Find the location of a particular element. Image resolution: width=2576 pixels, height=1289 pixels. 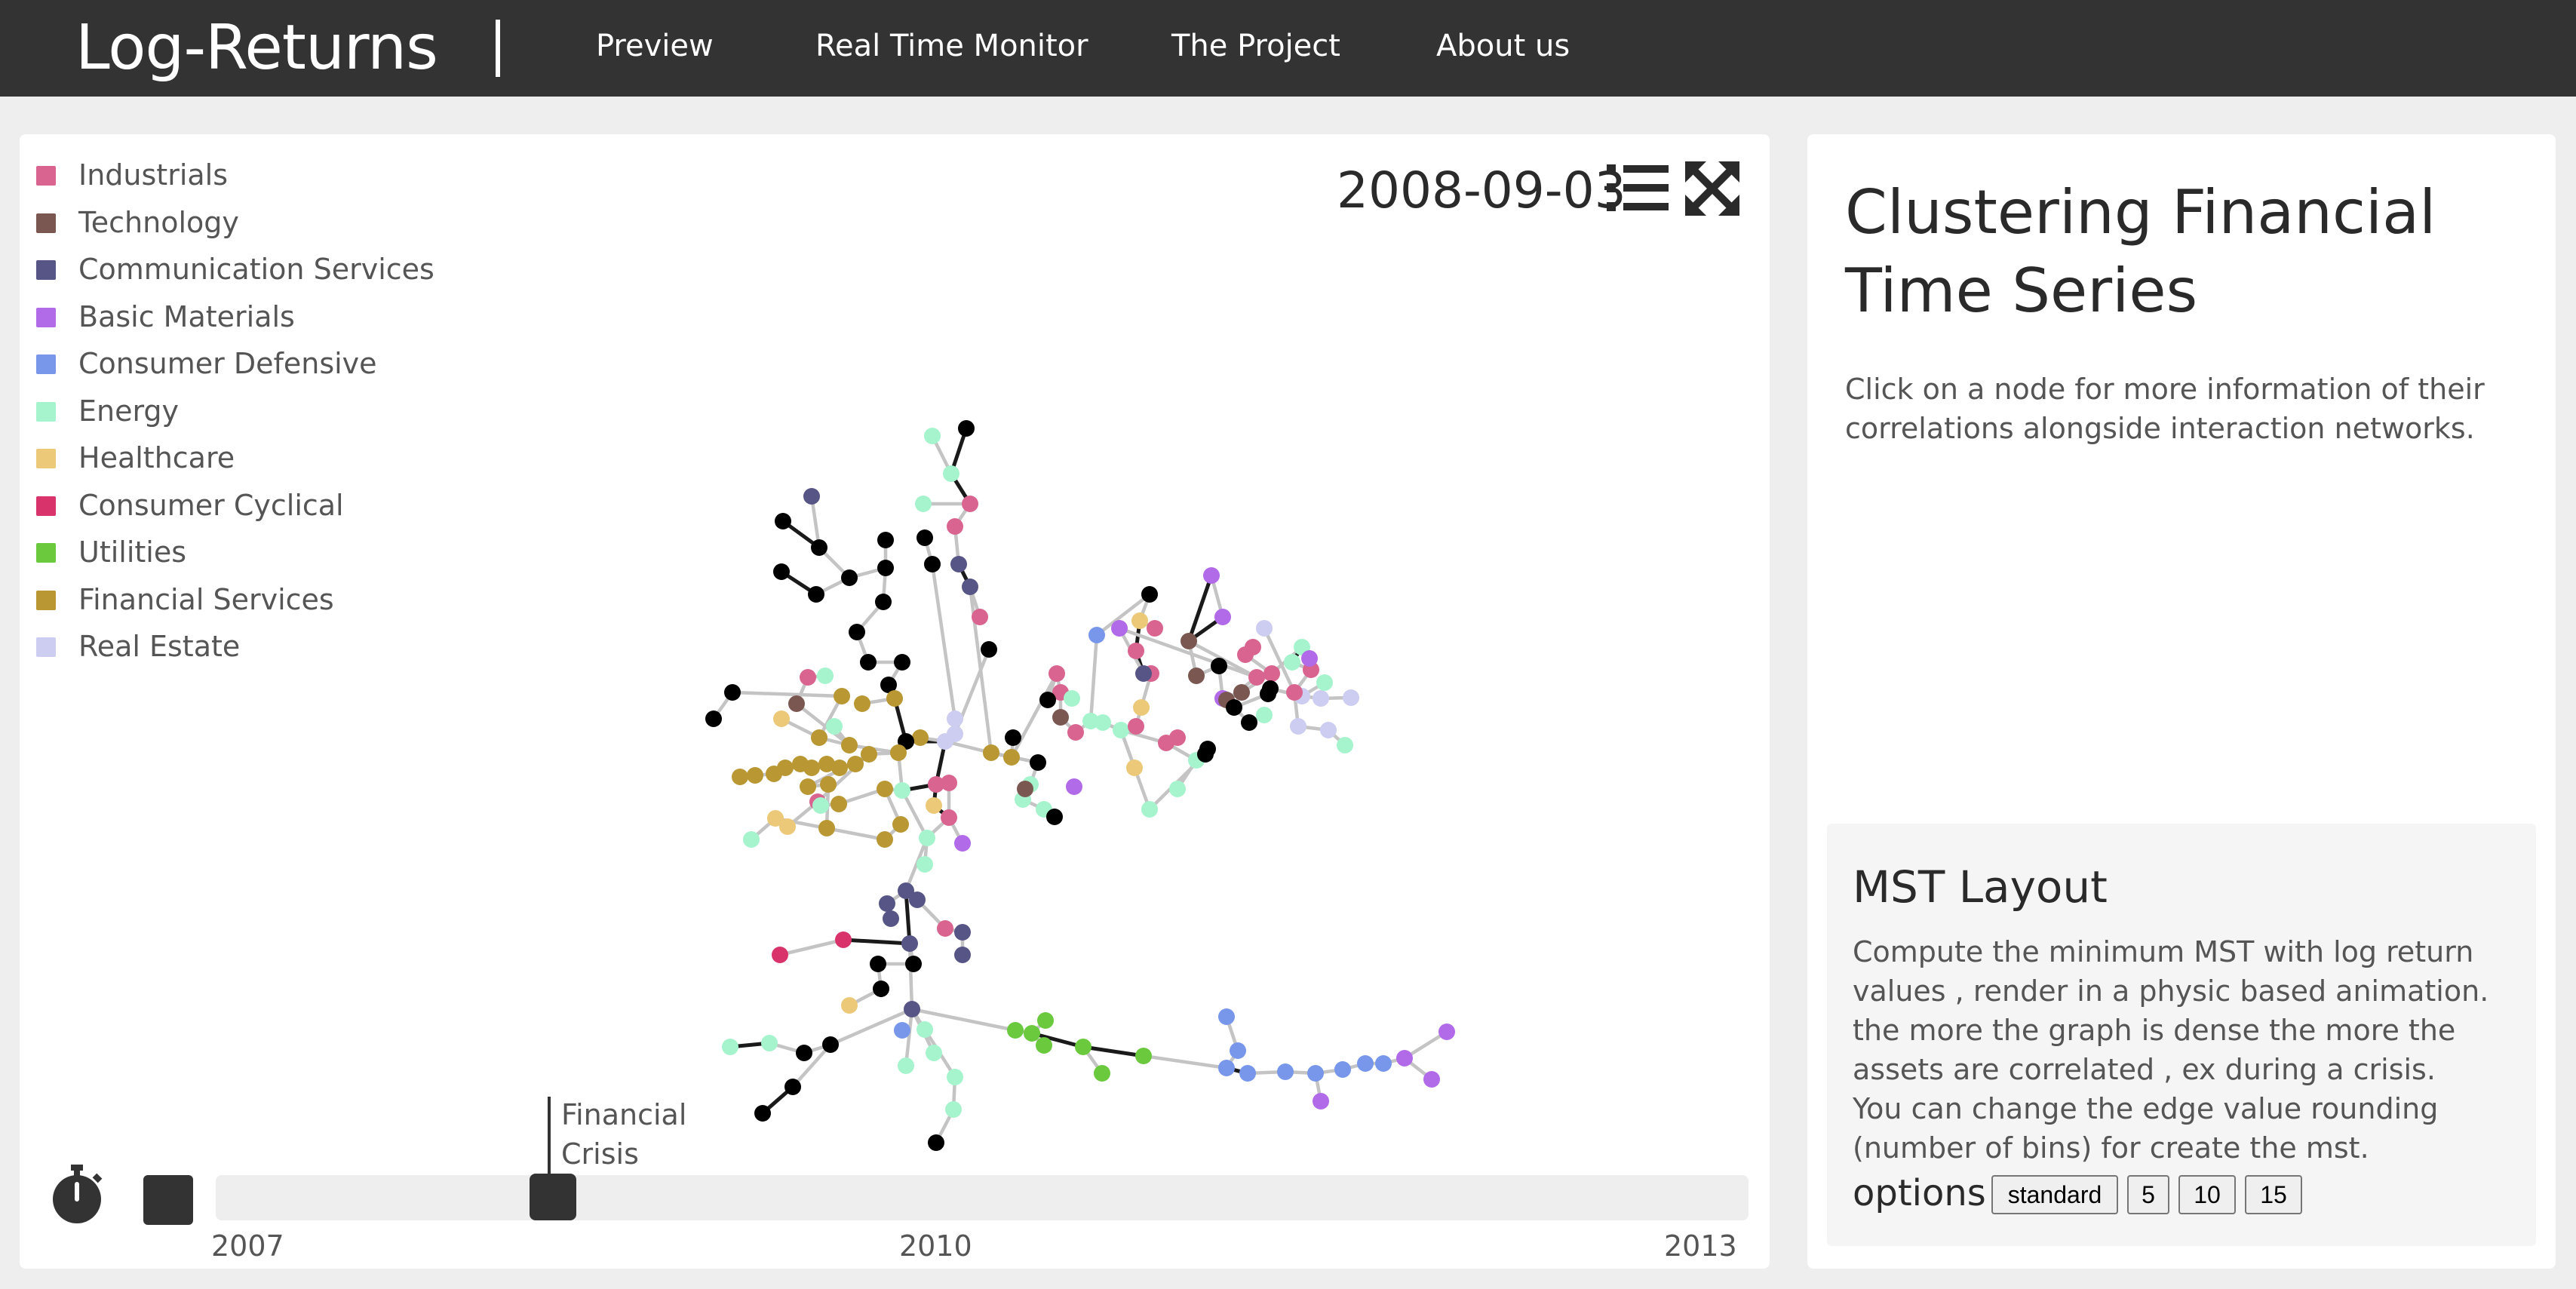

option-standard-button: standard is located at coordinates (2054, 1194).